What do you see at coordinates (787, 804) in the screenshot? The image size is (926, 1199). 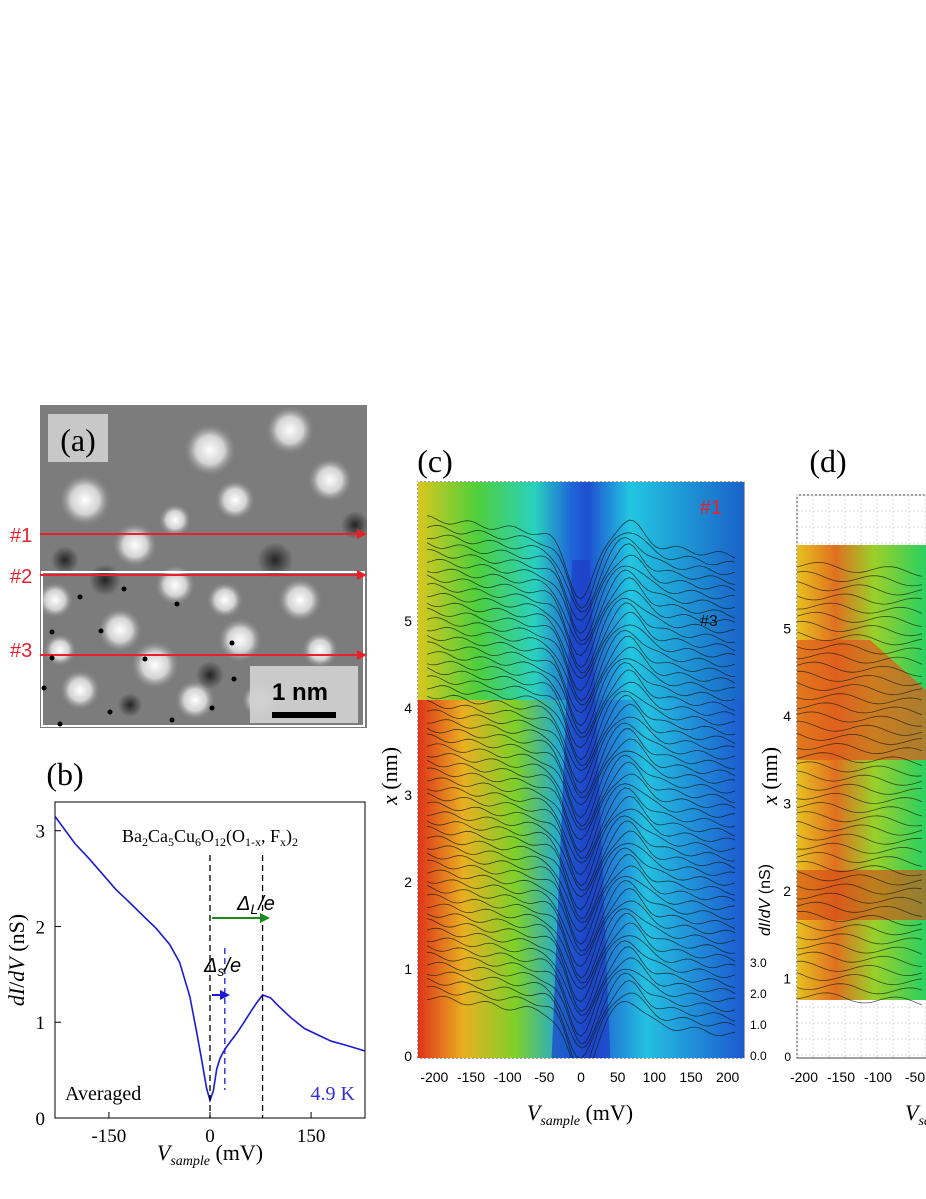 I see `y-tick-label: 3` at bounding box center [787, 804].